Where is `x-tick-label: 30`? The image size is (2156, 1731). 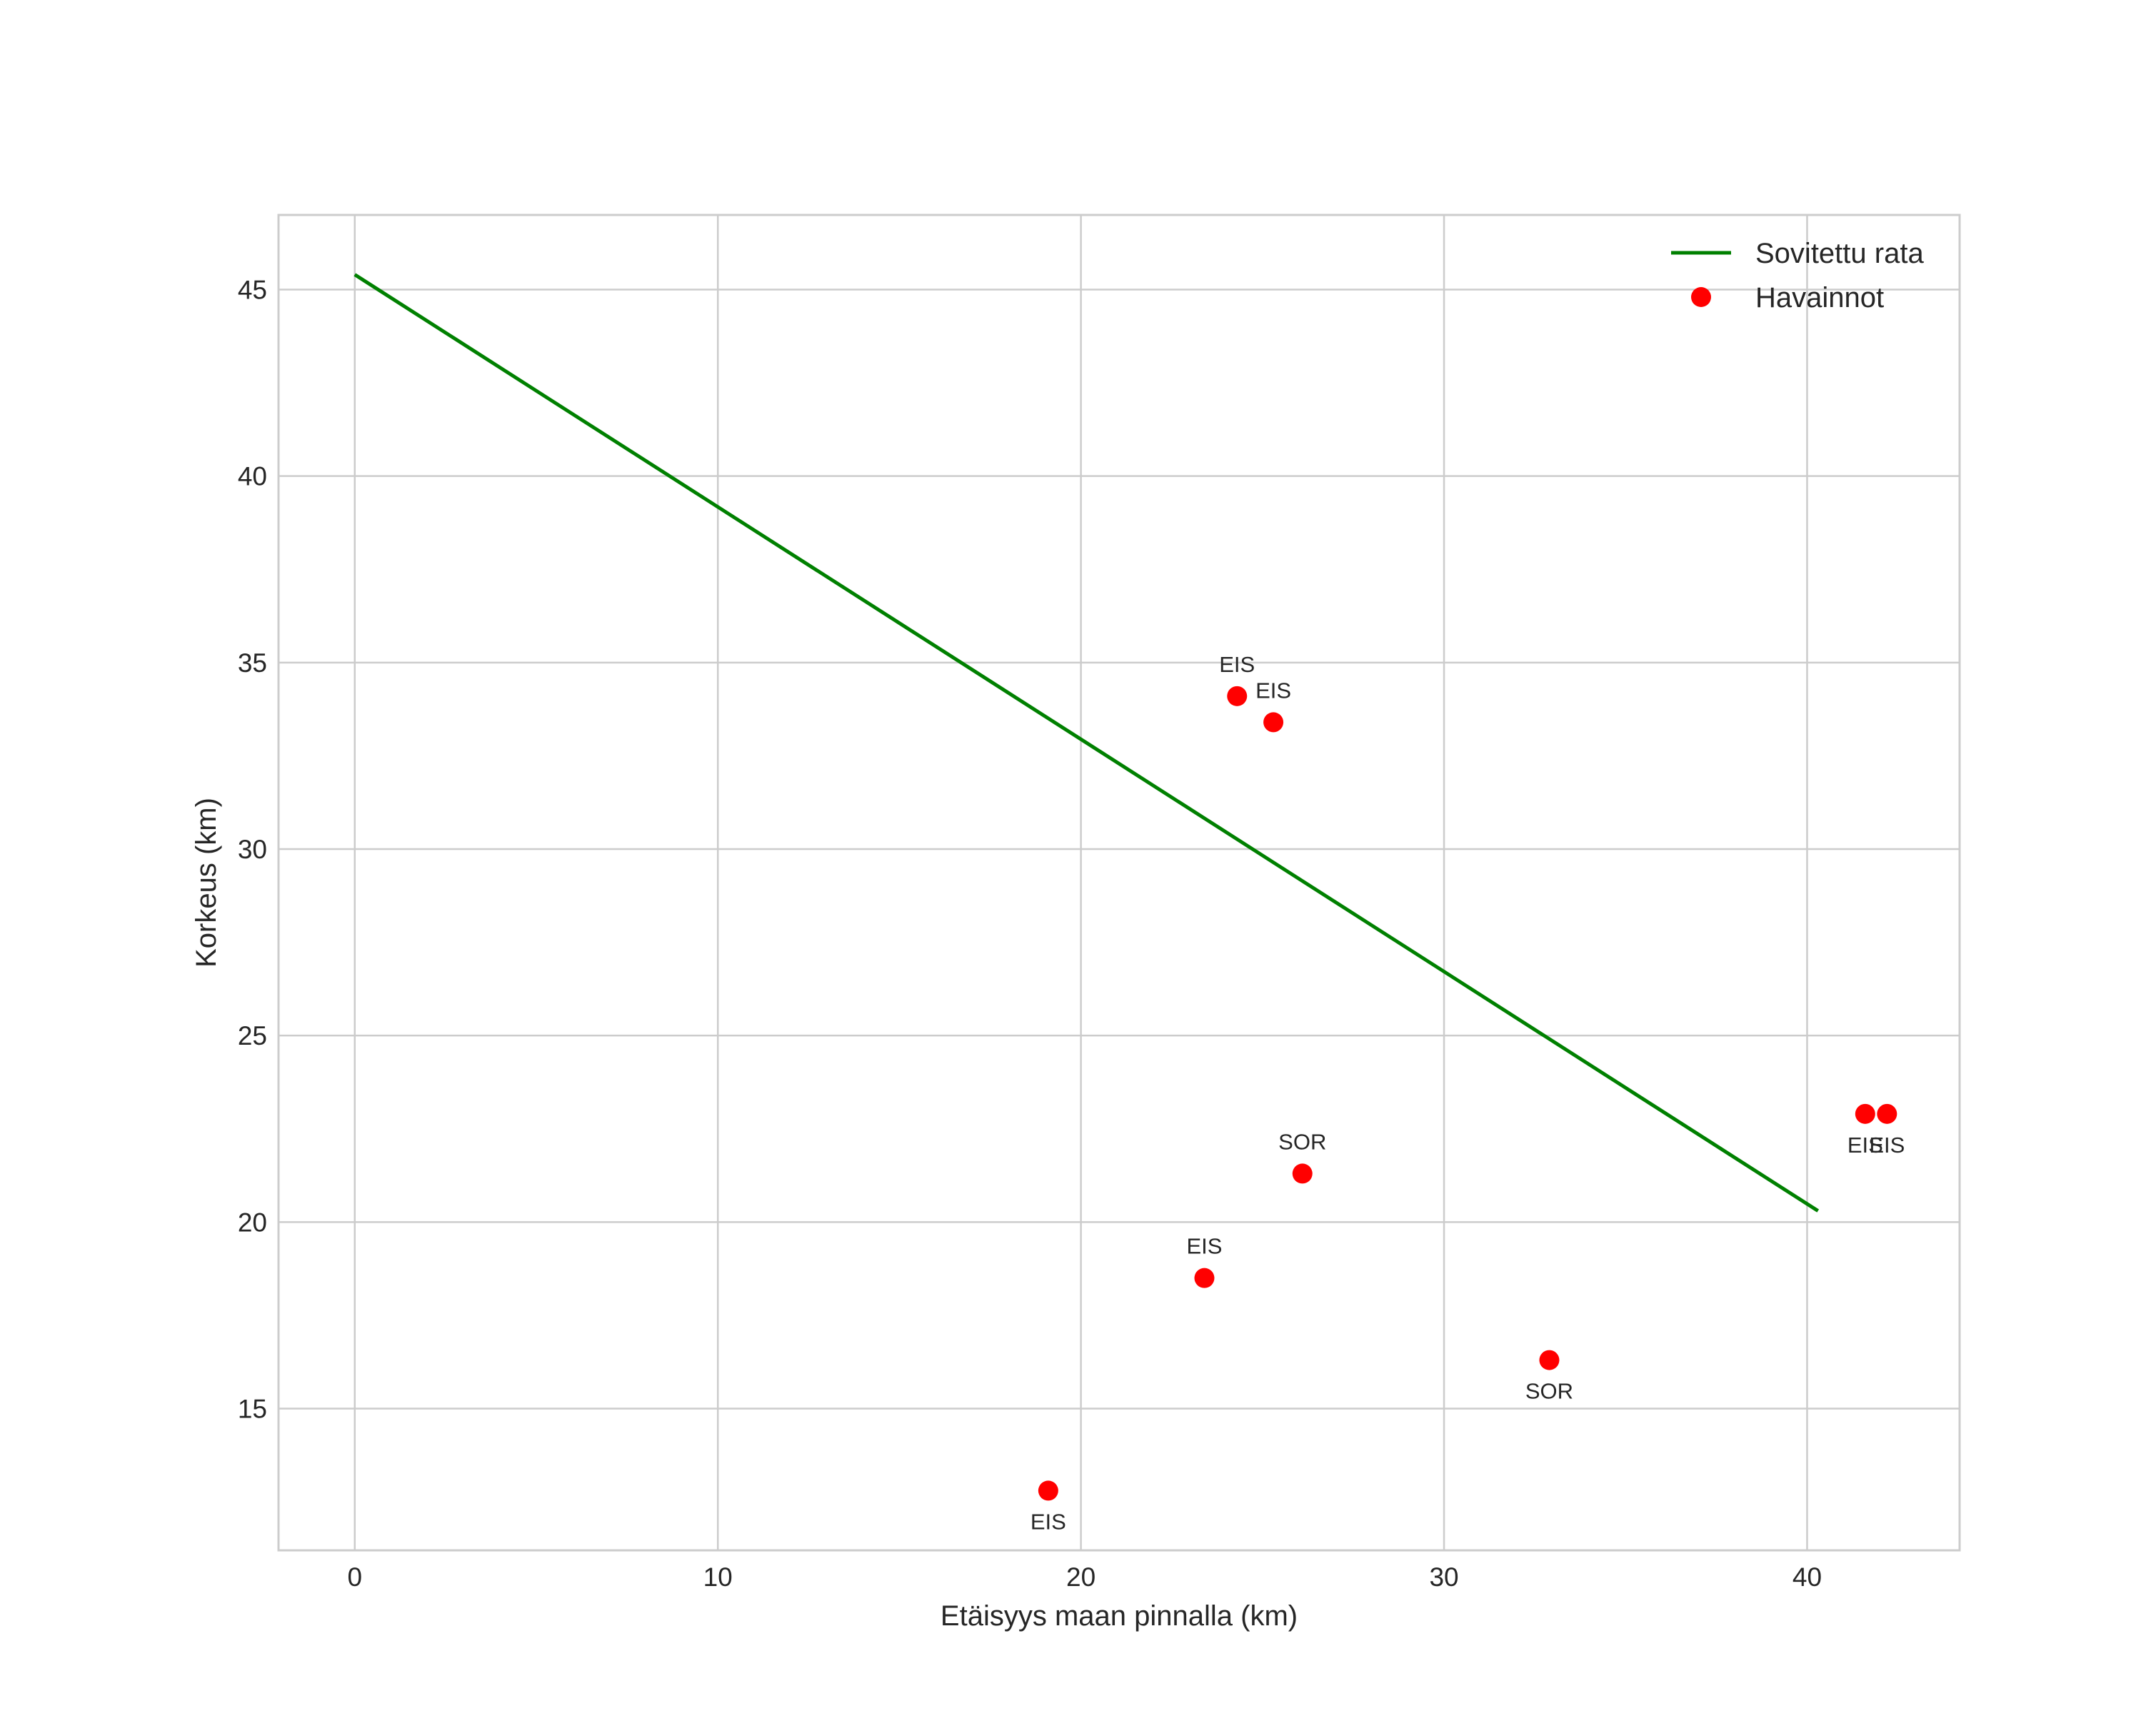
x-tick-label: 30 is located at coordinates (1443, 1577).